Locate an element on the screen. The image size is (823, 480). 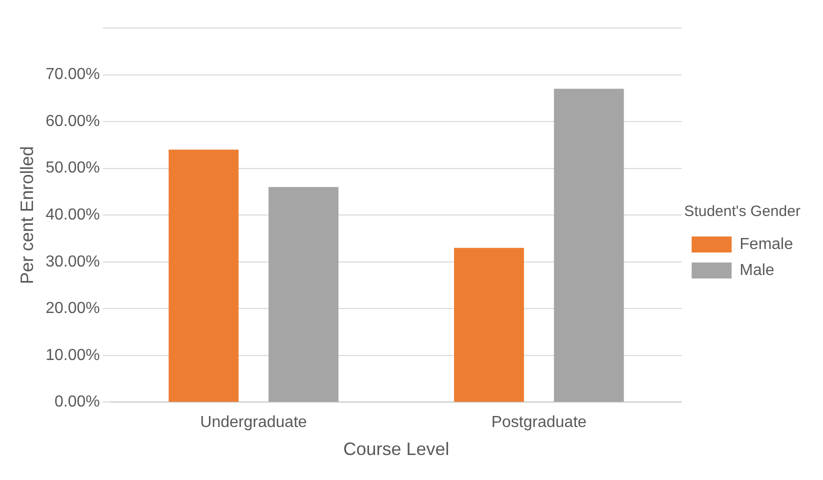
y-tick-label: 60.00% is located at coordinates (73, 121).